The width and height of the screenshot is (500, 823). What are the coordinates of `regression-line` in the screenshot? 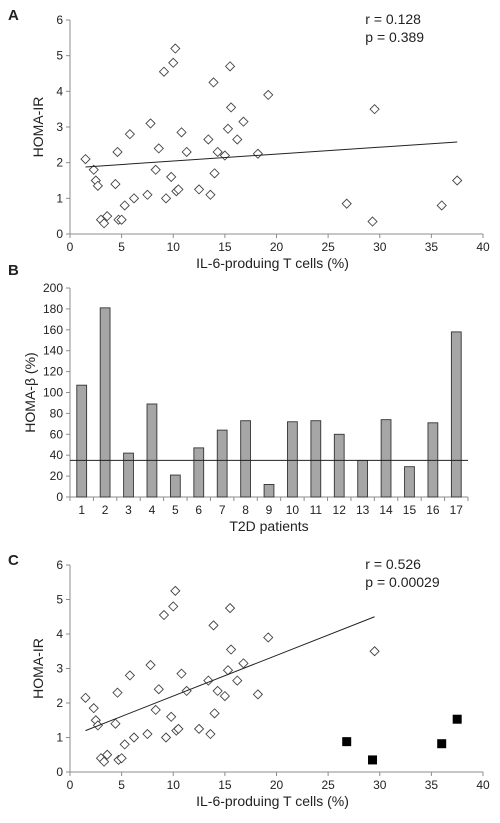 It's located at (271, 154).